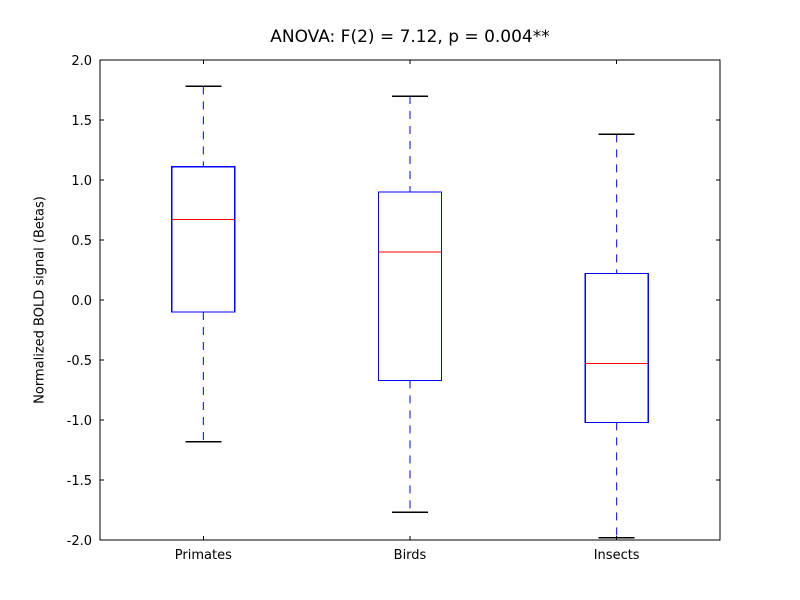  What do you see at coordinates (81, 301) in the screenshot?
I see `y-tick-label: 0.0` at bounding box center [81, 301].